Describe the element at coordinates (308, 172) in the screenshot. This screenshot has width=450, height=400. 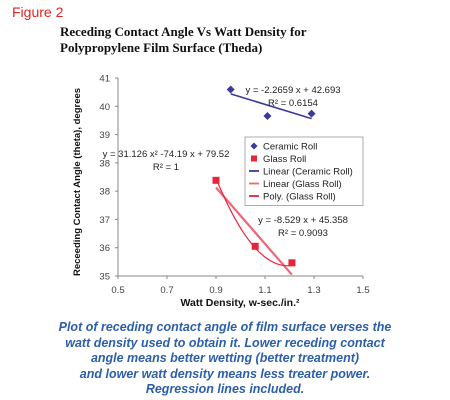
I see `legend-label: Linear (Ceramic Roll)` at that location.